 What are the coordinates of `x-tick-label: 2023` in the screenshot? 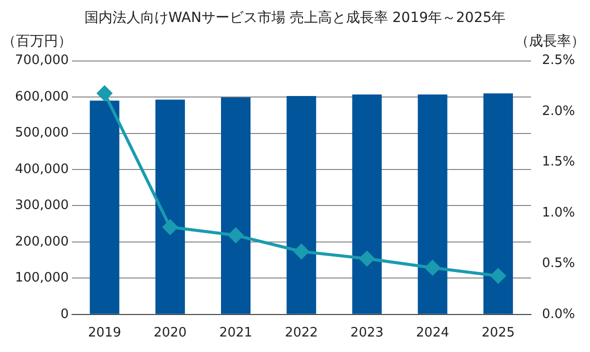 It's located at (367, 333).